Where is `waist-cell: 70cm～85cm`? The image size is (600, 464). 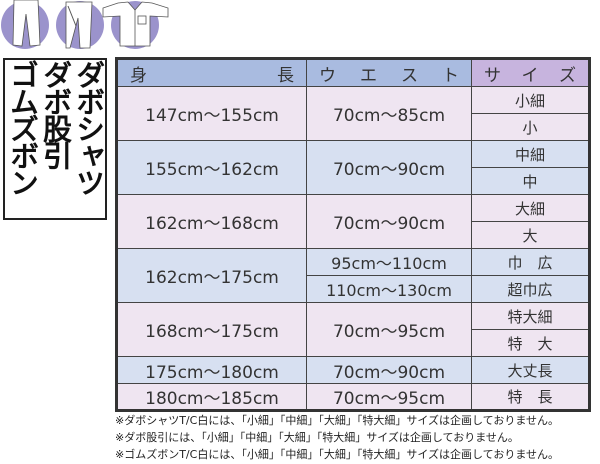
waist-cell: 70cm～85cm is located at coordinates (389, 113).